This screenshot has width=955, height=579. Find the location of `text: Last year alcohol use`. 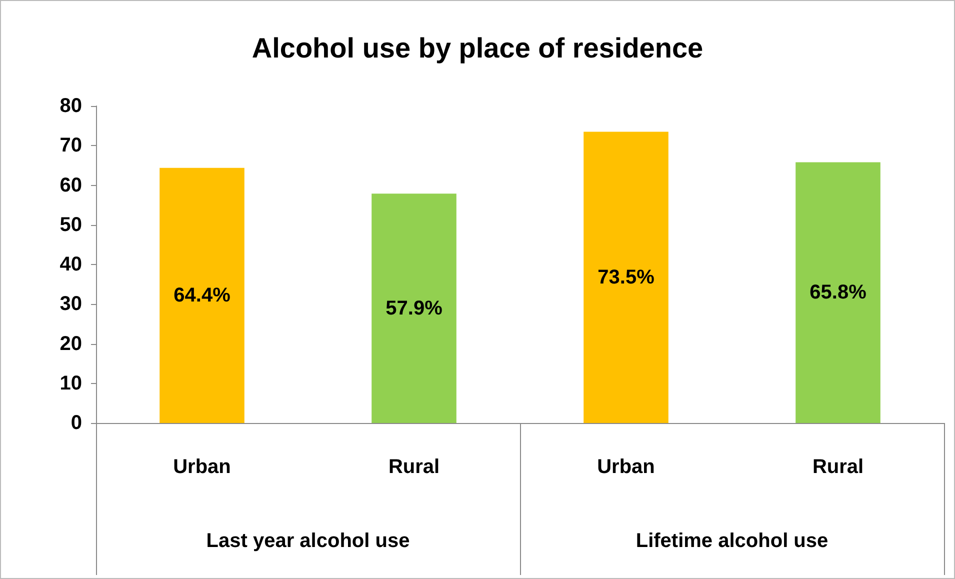

text: Last year alcohol use is located at coordinates (308, 541).